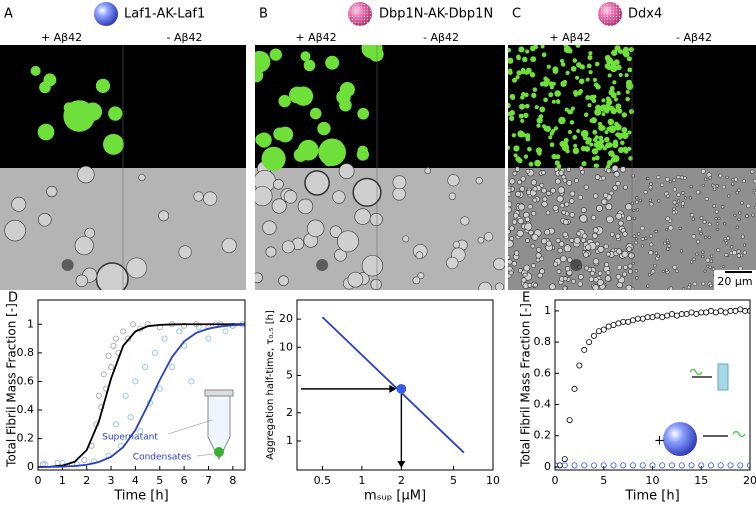 This screenshot has width=756, height=507. Describe the element at coordinates (401, 464) in the screenshot. I see `arrow-head` at that location.